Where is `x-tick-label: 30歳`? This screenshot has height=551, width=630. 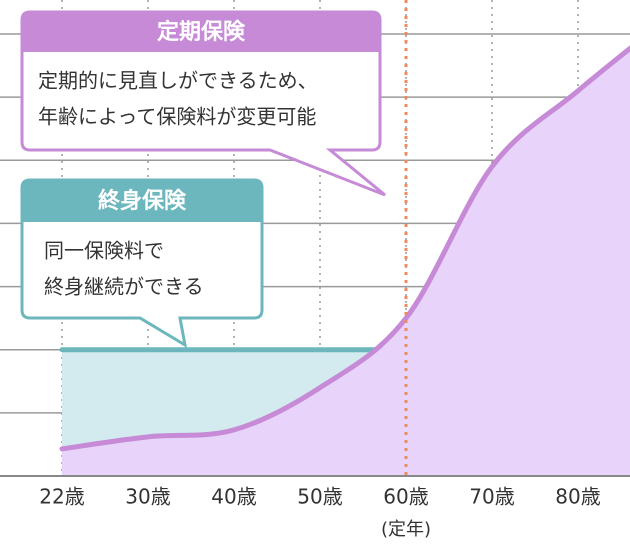 x-tick-label: 30歳 is located at coordinates (147, 497).